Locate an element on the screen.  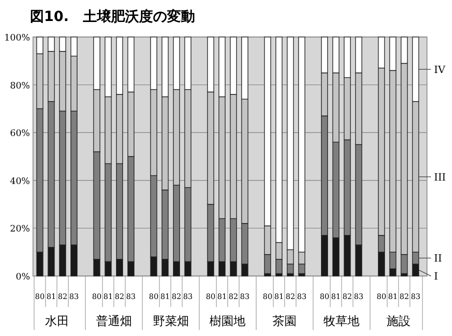
text: 普通畑 is located at coordinates (114, 321).